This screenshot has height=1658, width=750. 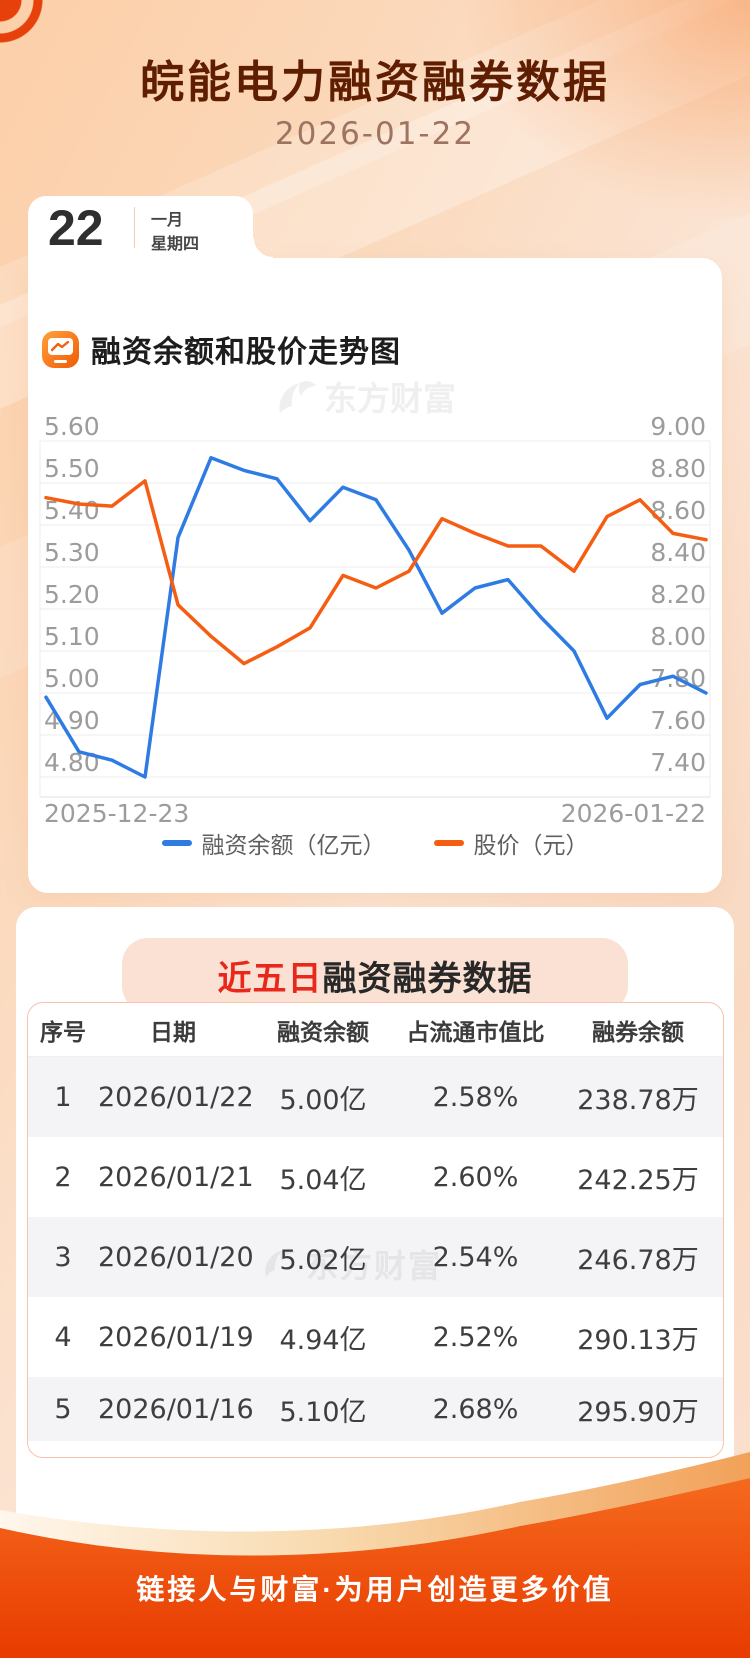 What do you see at coordinates (176, 843) in the screenshot?
I see `legend-swatch-blue` at bounding box center [176, 843].